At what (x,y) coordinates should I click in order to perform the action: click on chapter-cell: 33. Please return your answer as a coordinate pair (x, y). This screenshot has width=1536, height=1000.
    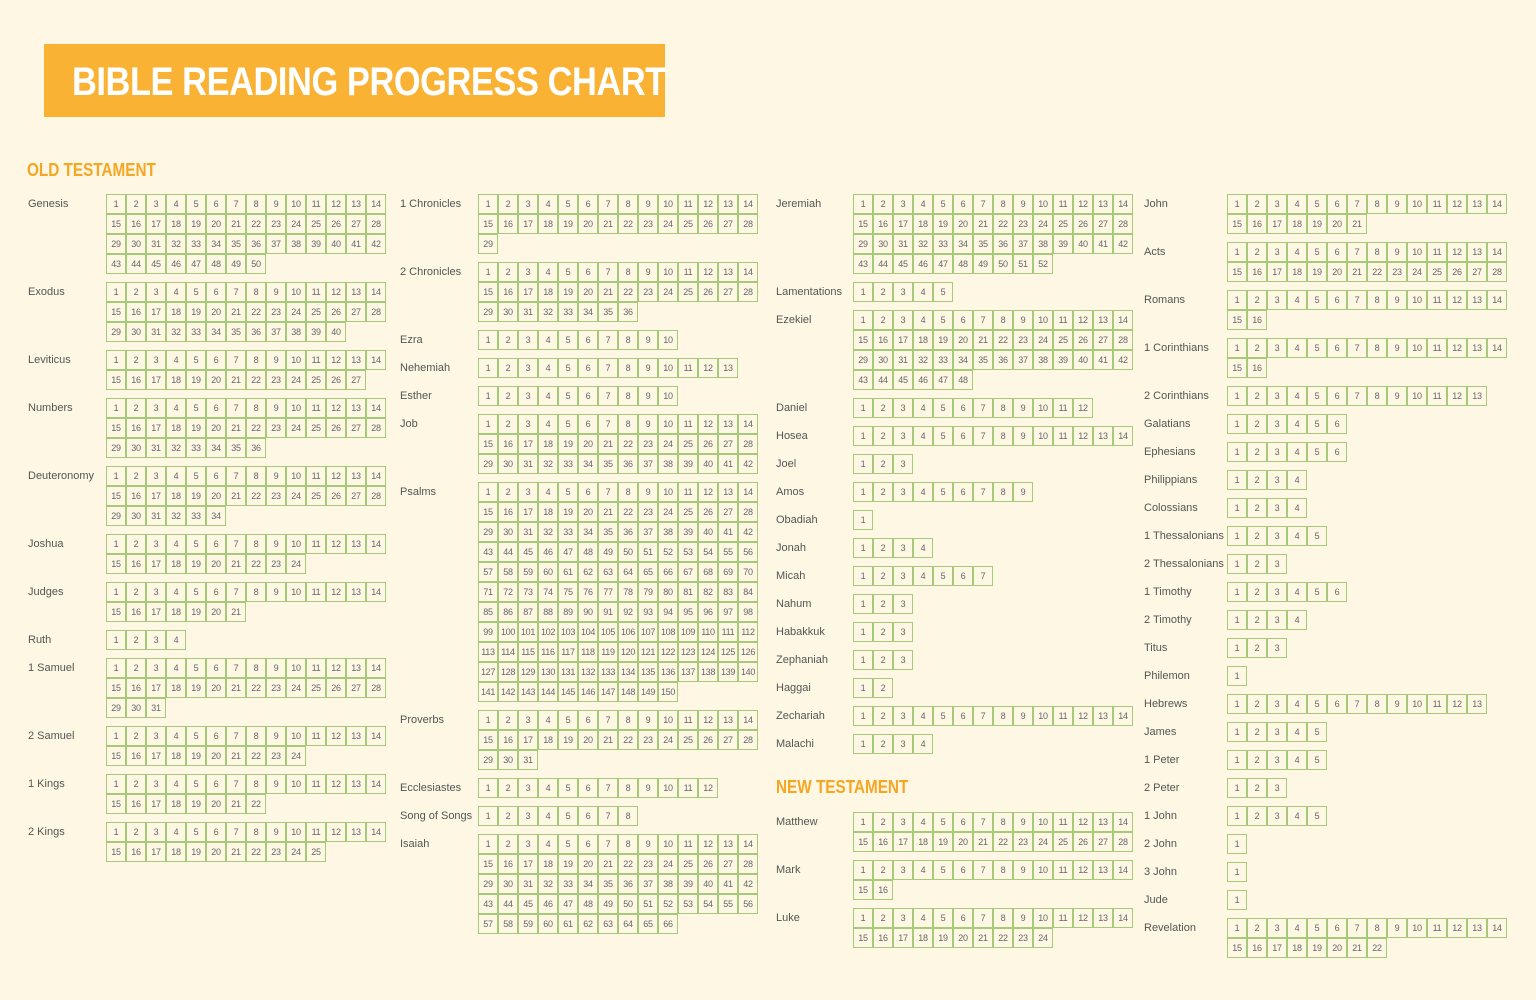
    Looking at the image, I should click on (943, 360).